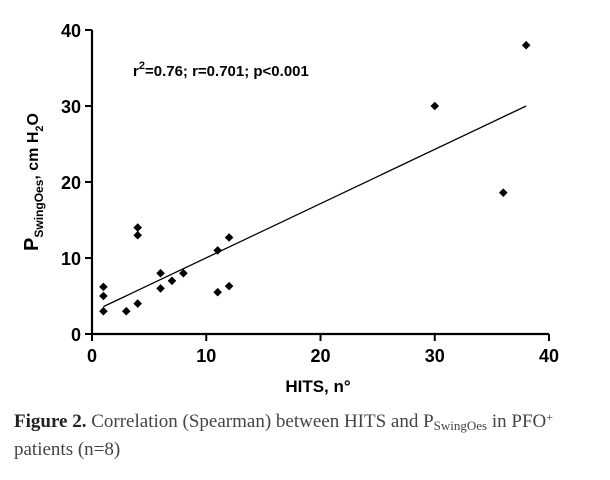 The image size is (610, 480). I want to click on caption-label: Figure 2., so click(50, 421).